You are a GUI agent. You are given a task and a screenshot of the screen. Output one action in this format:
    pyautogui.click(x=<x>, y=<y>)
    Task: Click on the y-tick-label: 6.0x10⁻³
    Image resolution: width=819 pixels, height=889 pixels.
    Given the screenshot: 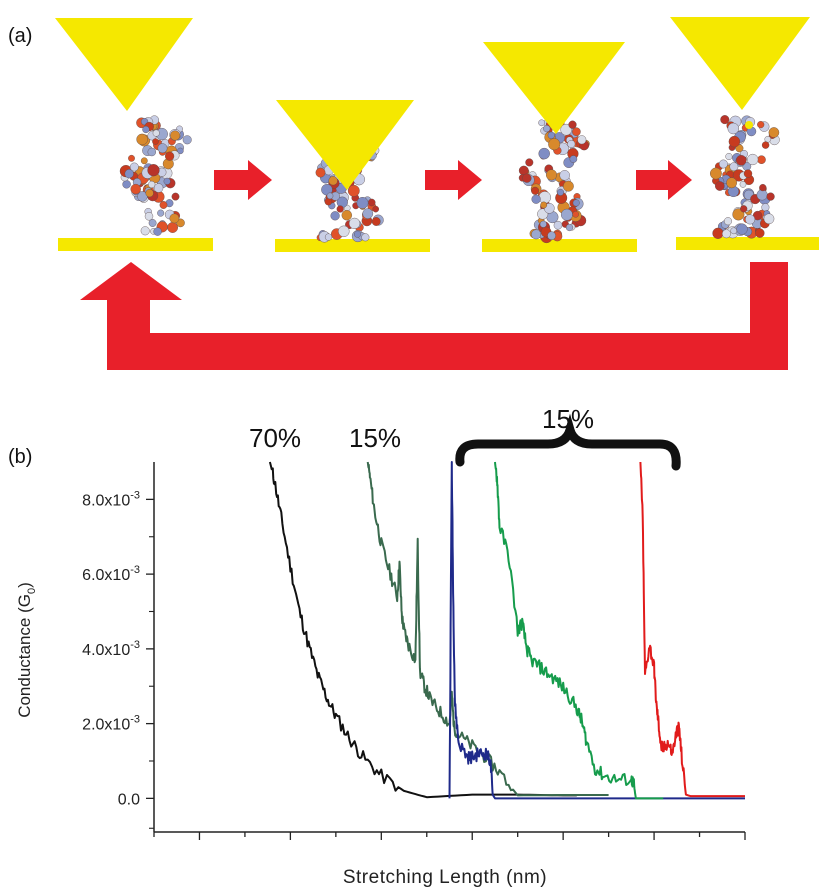 What is the action you would take?
    pyautogui.click(x=111, y=574)
    